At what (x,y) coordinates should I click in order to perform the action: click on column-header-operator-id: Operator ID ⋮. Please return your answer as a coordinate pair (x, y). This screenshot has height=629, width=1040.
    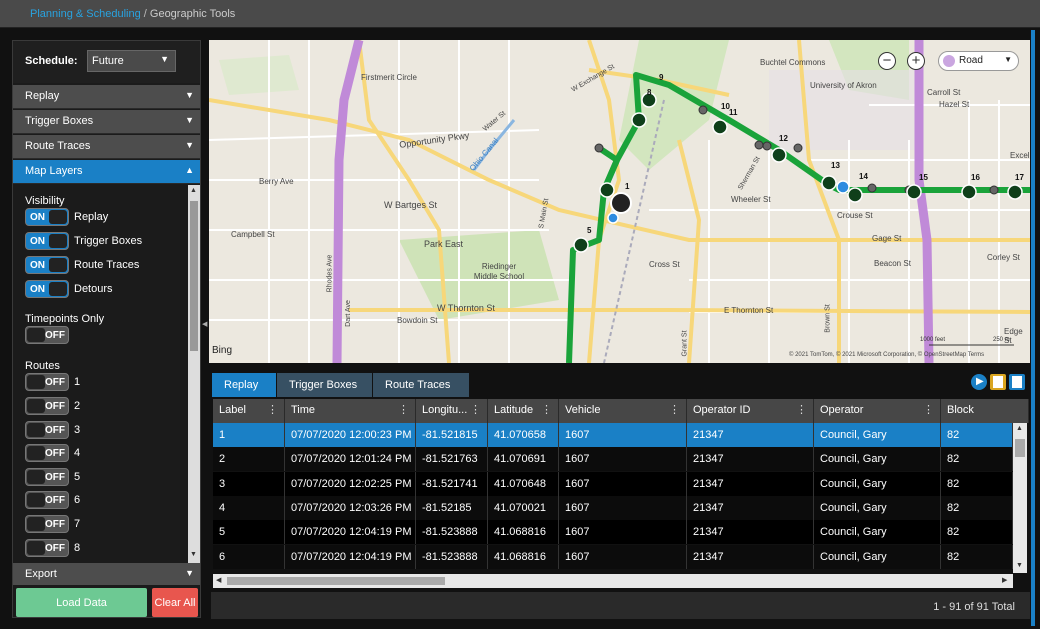
    Looking at the image, I should click on (750, 411).